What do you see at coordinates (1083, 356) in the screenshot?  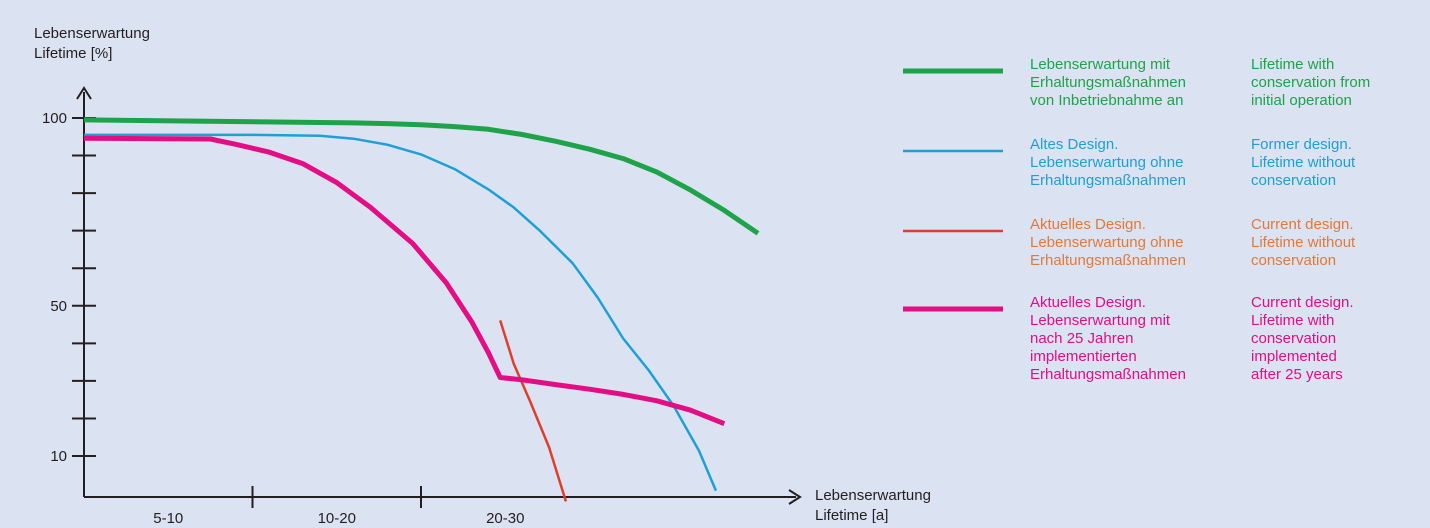 I see `legend-label-de: implementierten` at bounding box center [1083, 356].